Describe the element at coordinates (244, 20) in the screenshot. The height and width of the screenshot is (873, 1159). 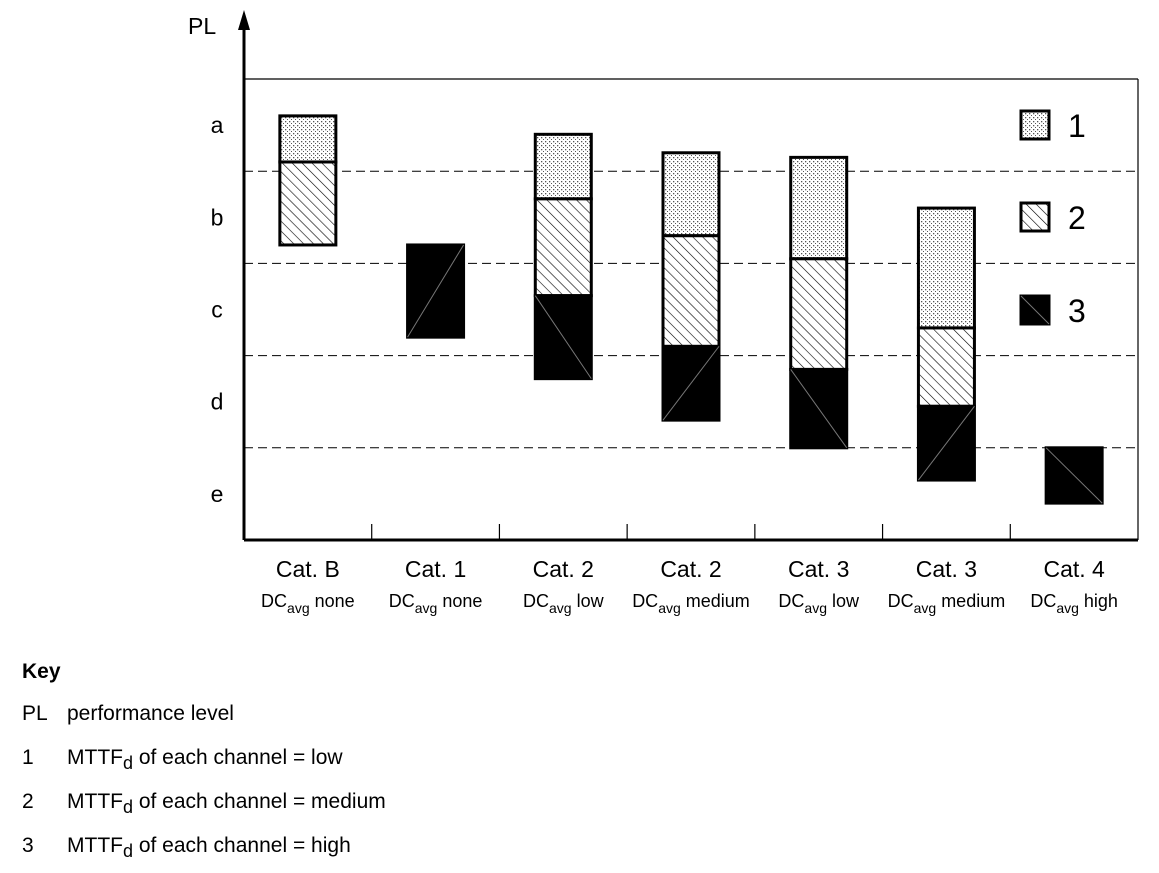
I see `y-axis-arrow` at that location.